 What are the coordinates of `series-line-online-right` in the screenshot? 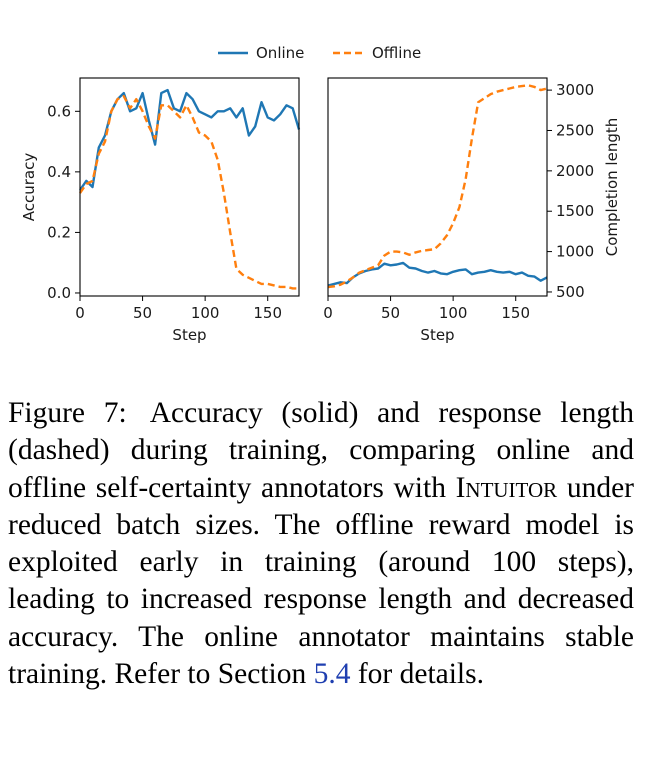 It's located at (437, 274).